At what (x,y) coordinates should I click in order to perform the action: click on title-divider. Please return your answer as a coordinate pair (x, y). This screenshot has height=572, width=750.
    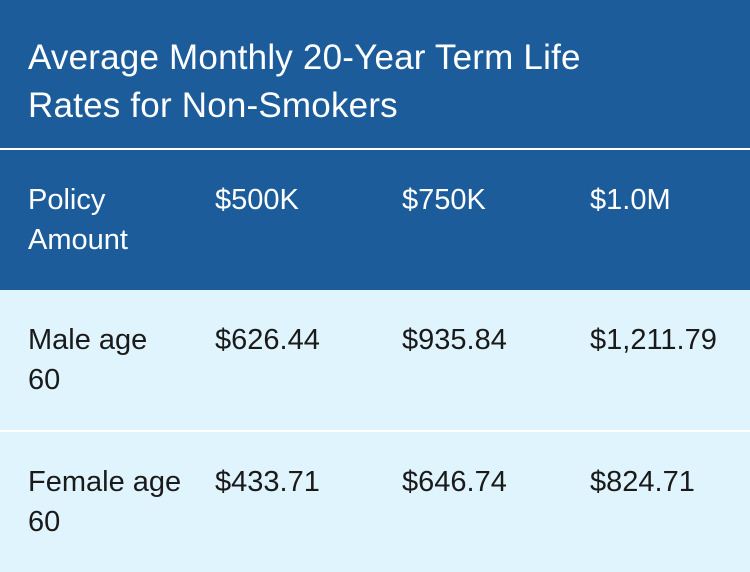
    Looking at the image, I should click on (375, 149).